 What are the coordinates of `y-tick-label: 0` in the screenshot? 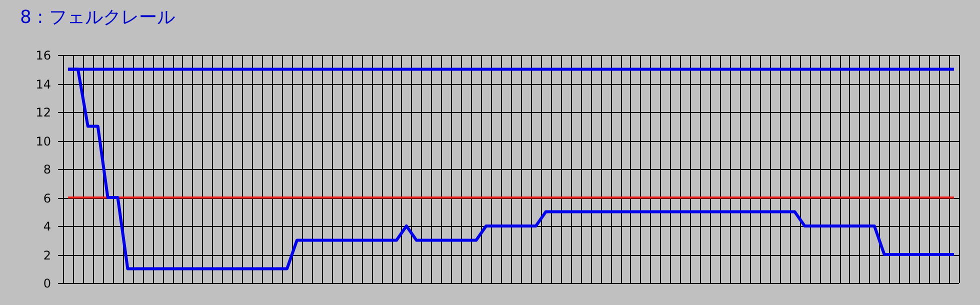 It's located at (47, 283).